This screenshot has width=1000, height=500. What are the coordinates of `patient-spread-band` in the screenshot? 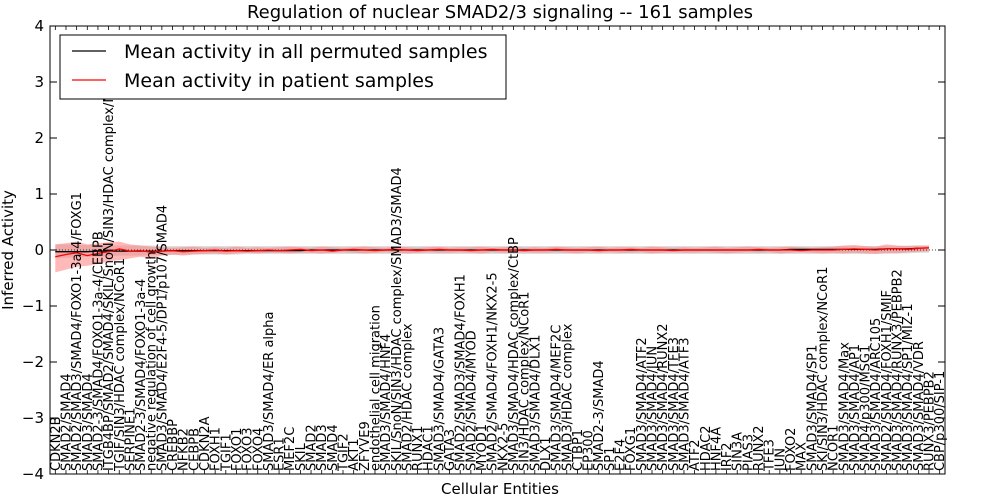 It's located at (492, 257).